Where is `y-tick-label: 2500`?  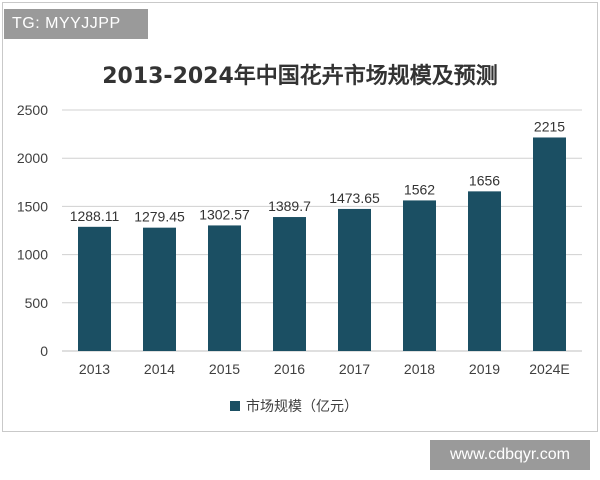
y-tick-label: 2500 is located at coordinates (32, 110).